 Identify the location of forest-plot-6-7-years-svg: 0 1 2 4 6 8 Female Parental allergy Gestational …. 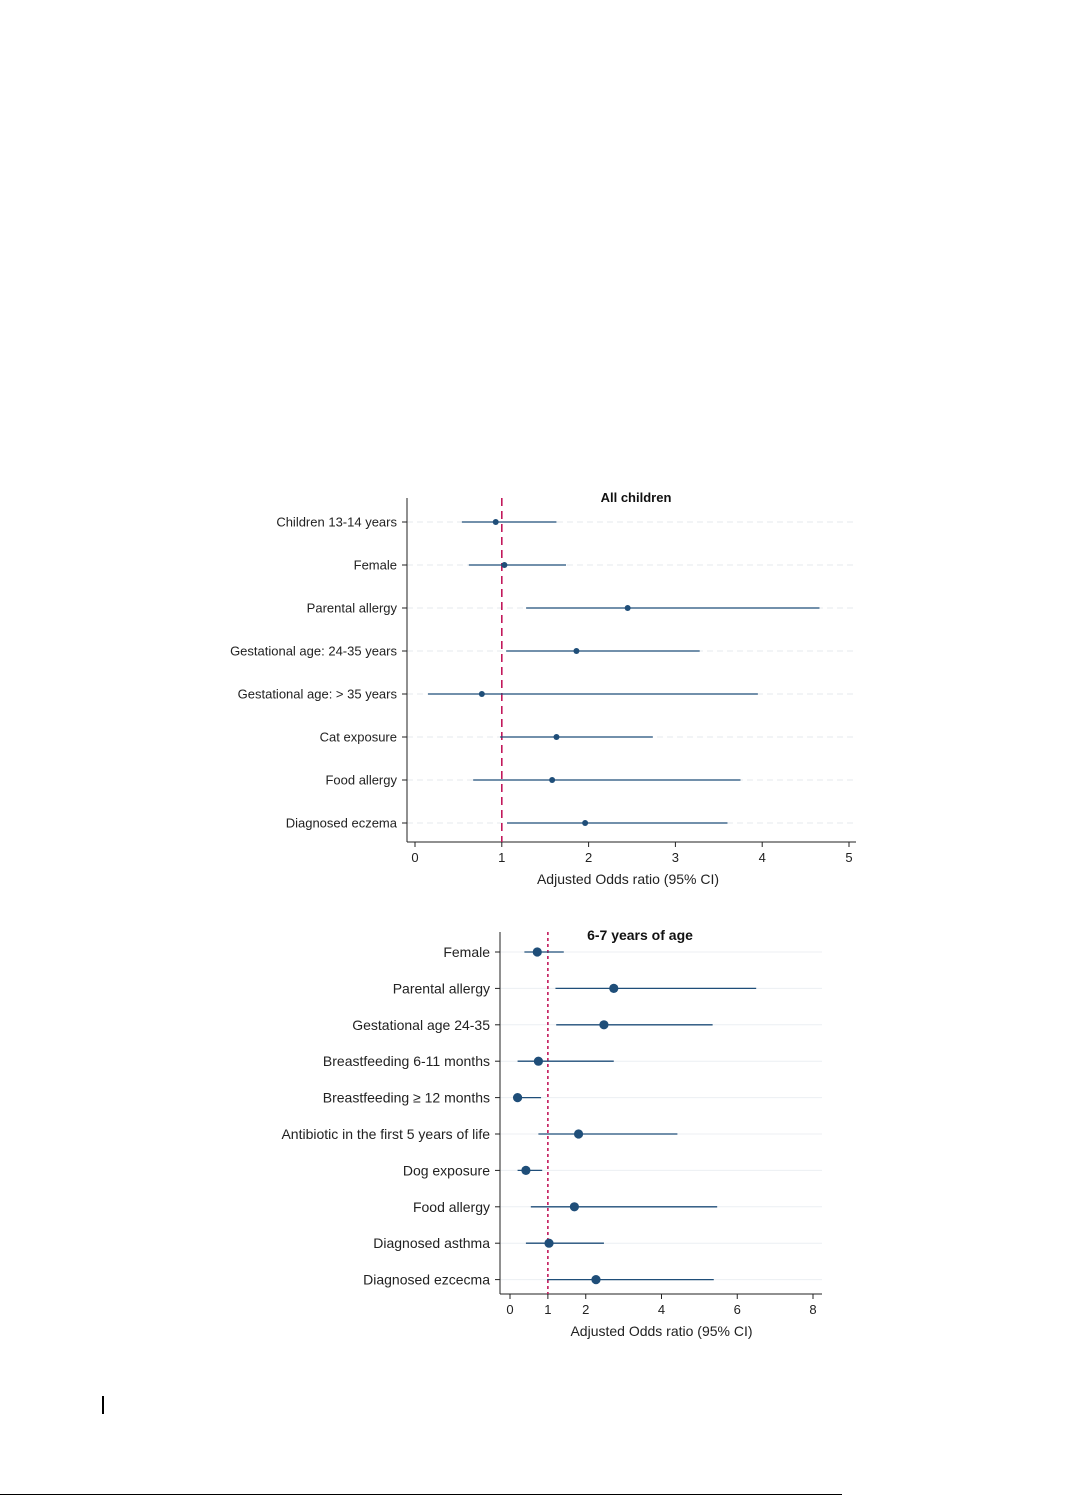
(551, 1133).